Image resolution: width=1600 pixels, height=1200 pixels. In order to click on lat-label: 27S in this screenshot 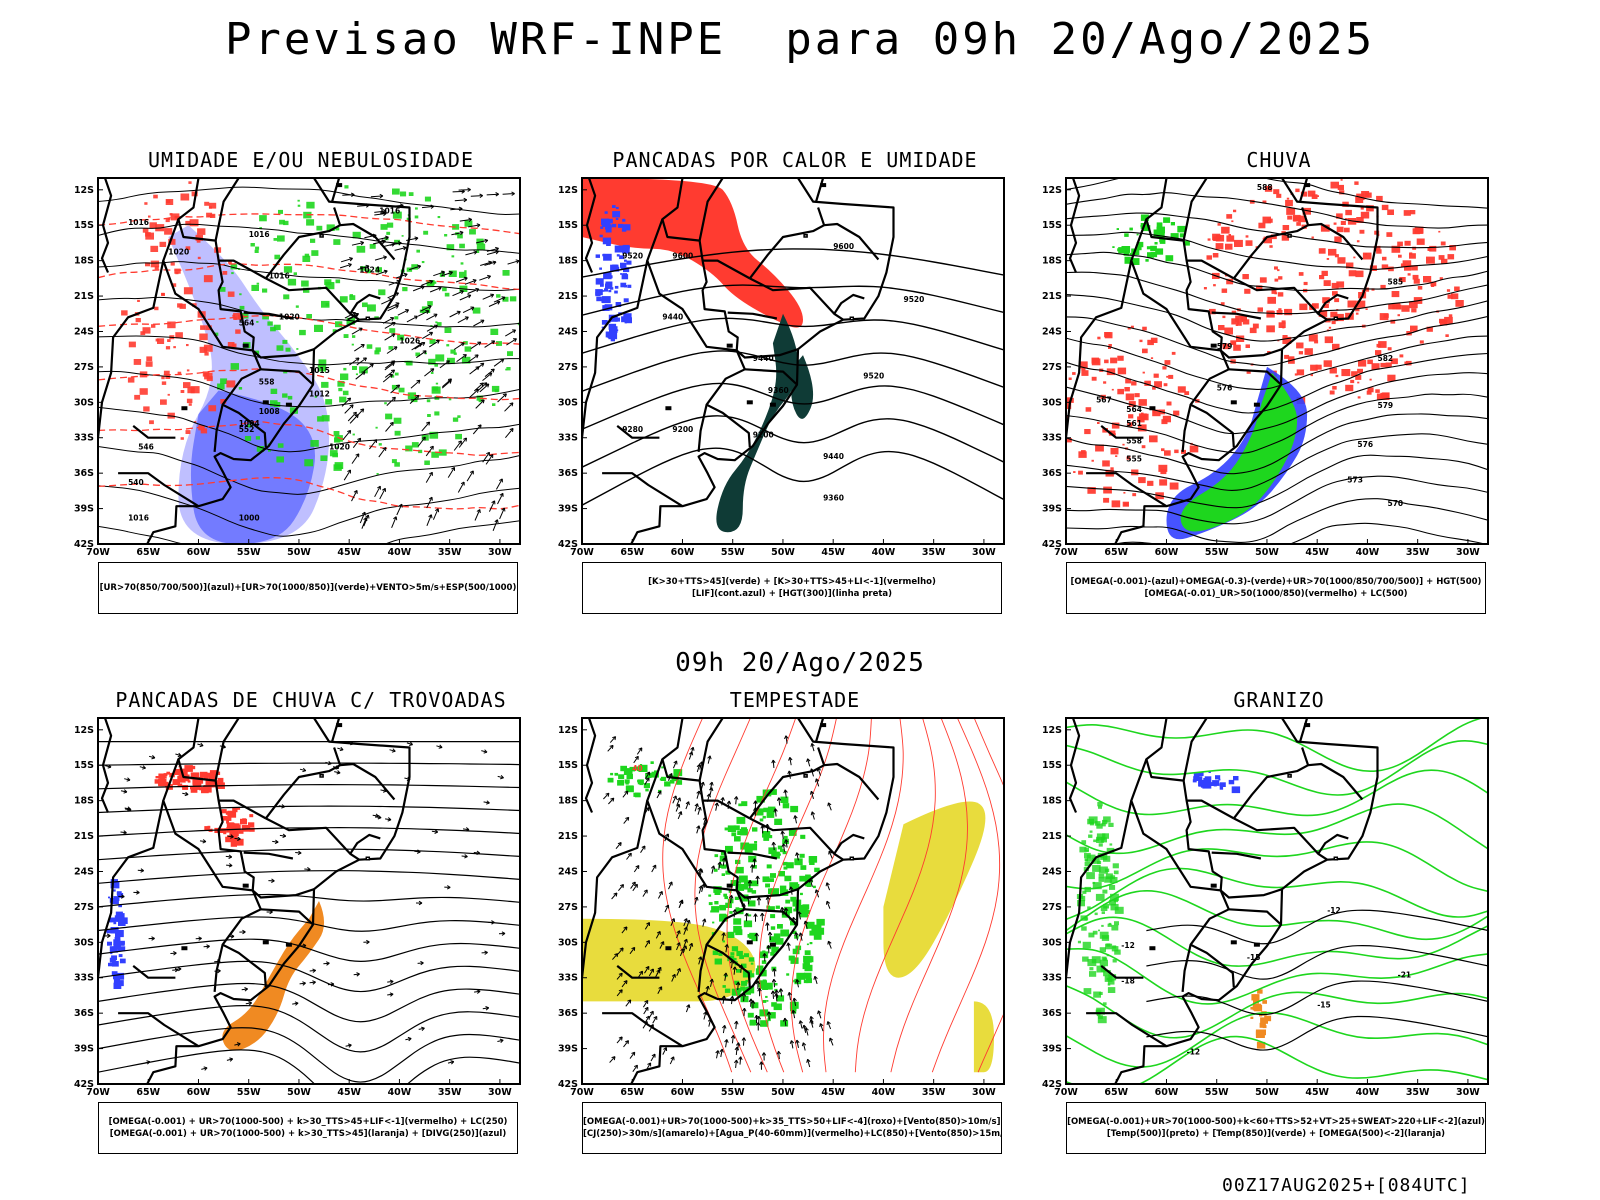, I will do `click(84, 367)`.